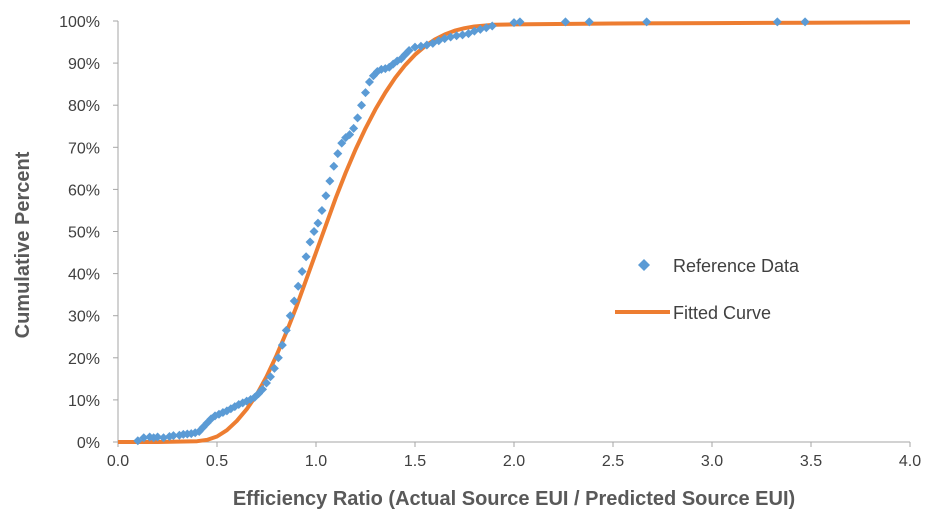  Describe the element at coordinates (514, 461) in the screenshot. I see `x-tick-label: 2.0` at that location.